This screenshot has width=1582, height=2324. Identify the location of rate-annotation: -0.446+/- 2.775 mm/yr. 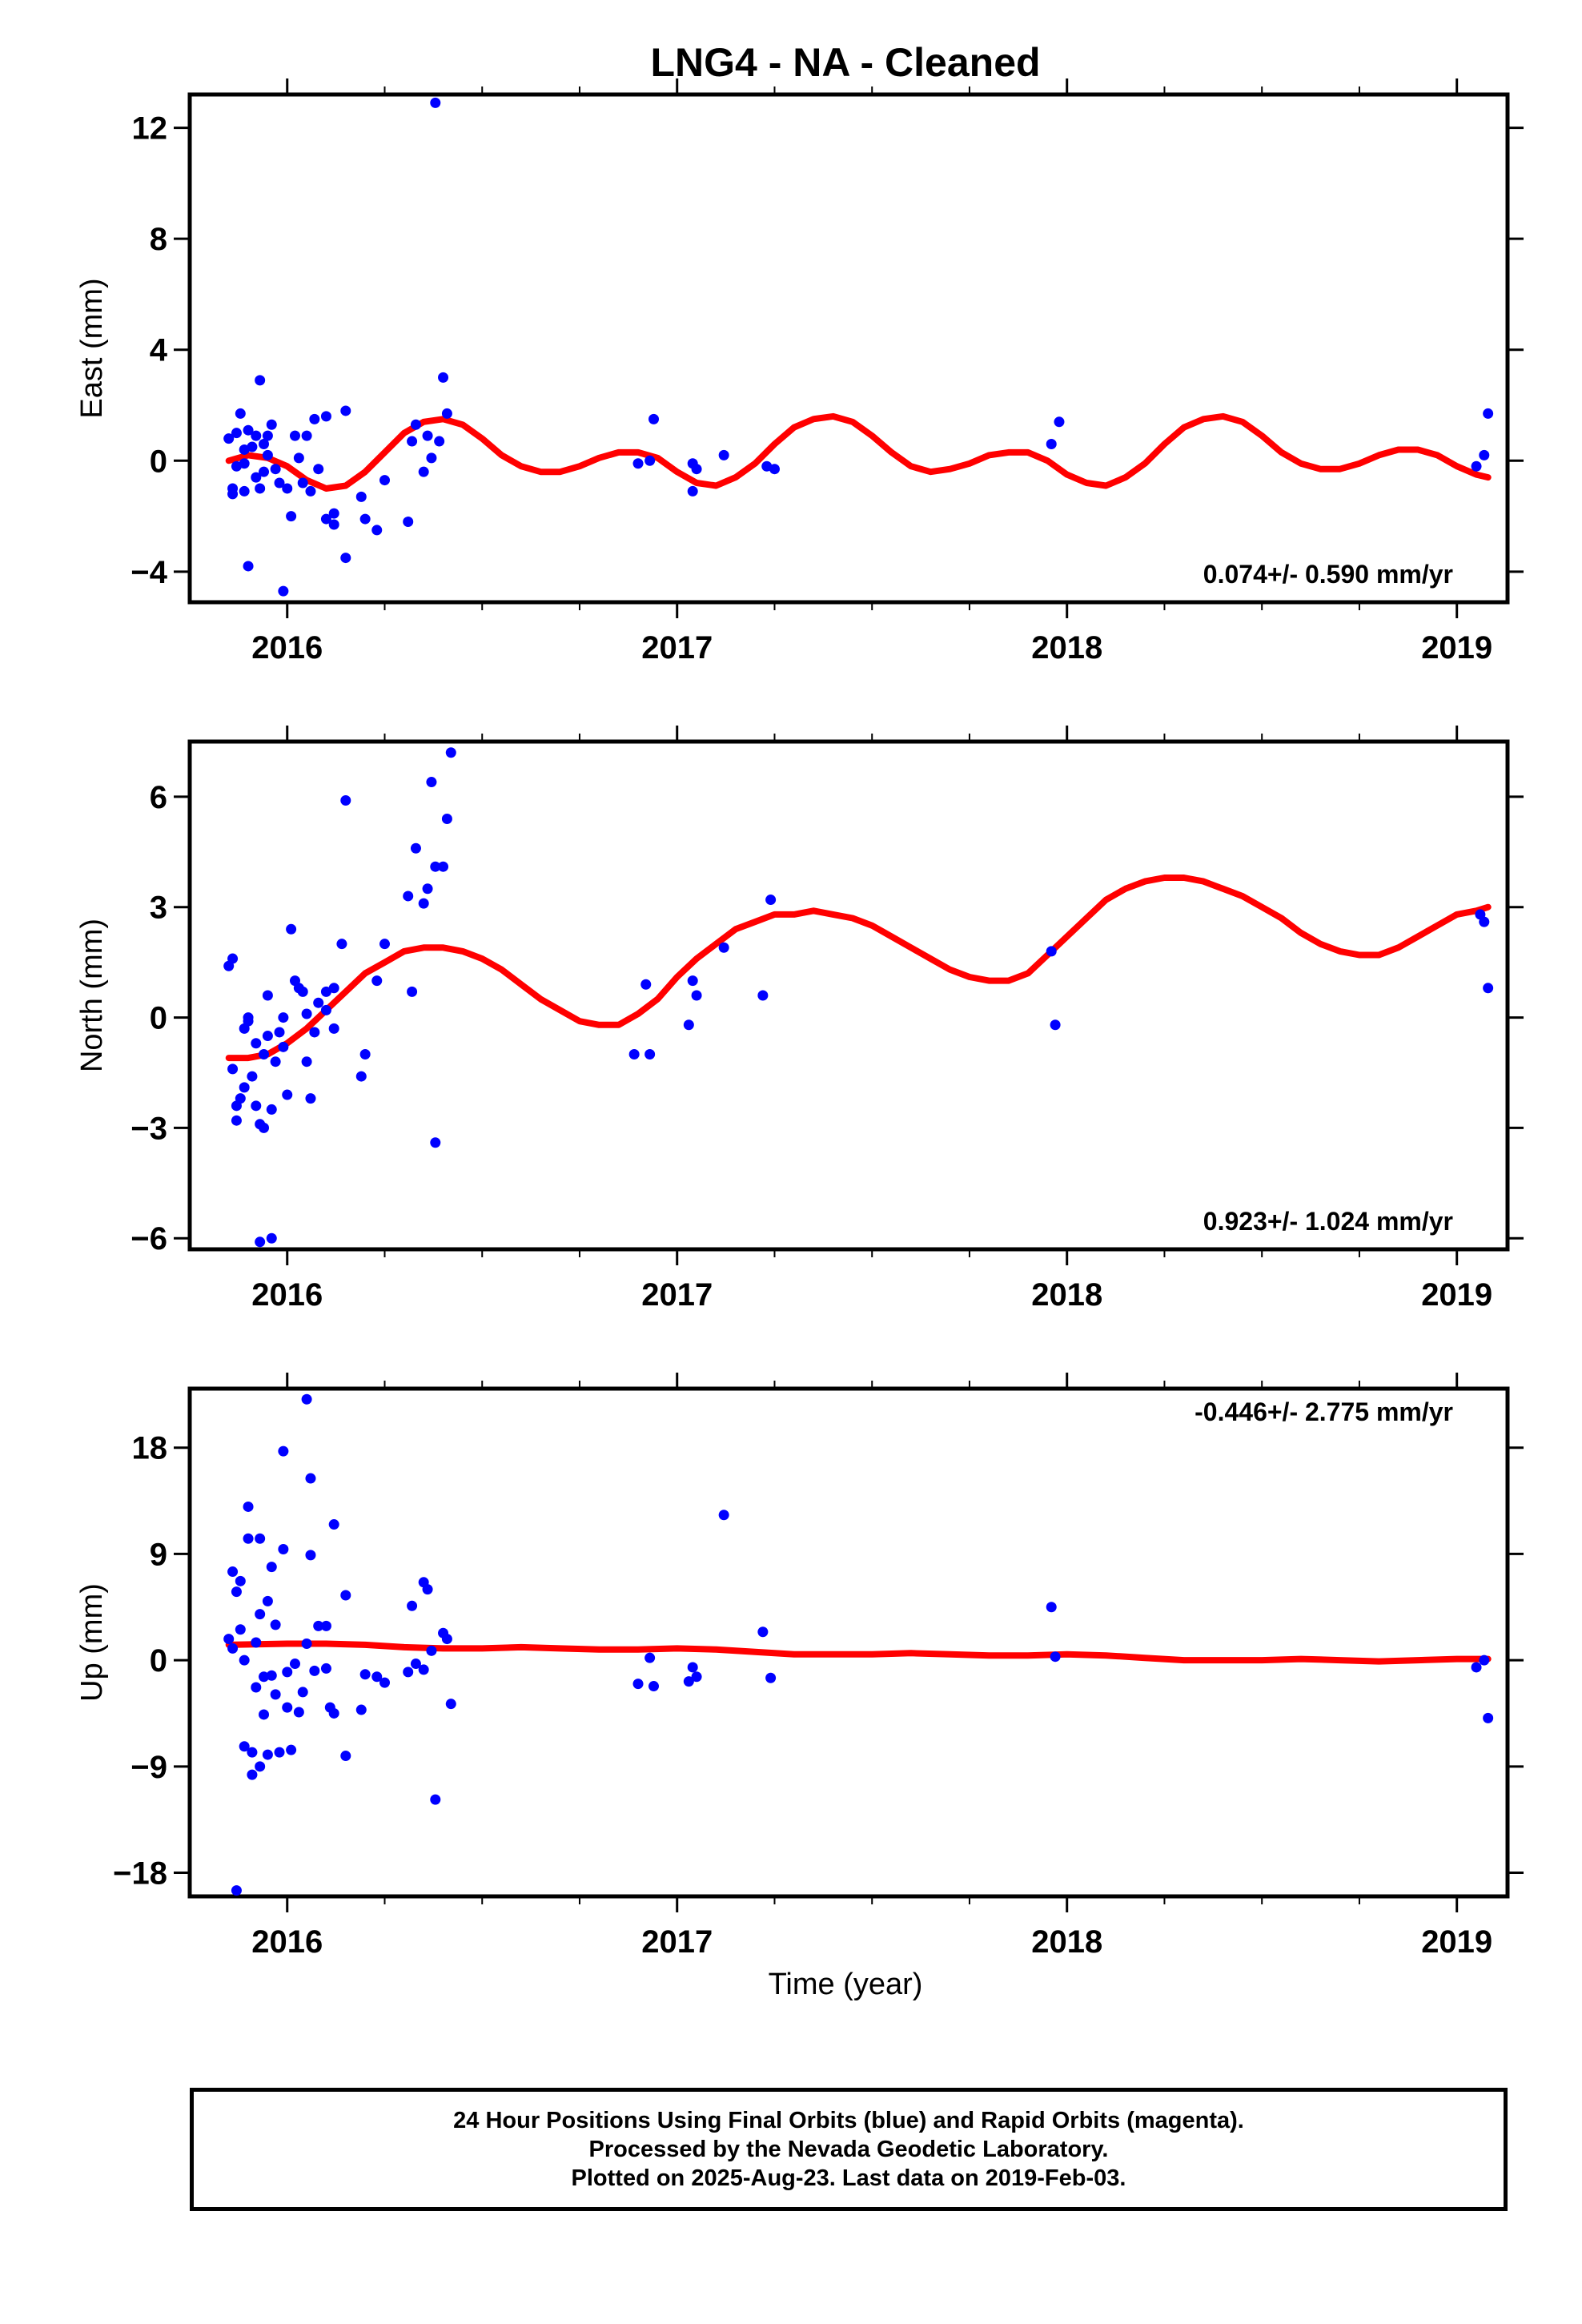
(1324, 1411).